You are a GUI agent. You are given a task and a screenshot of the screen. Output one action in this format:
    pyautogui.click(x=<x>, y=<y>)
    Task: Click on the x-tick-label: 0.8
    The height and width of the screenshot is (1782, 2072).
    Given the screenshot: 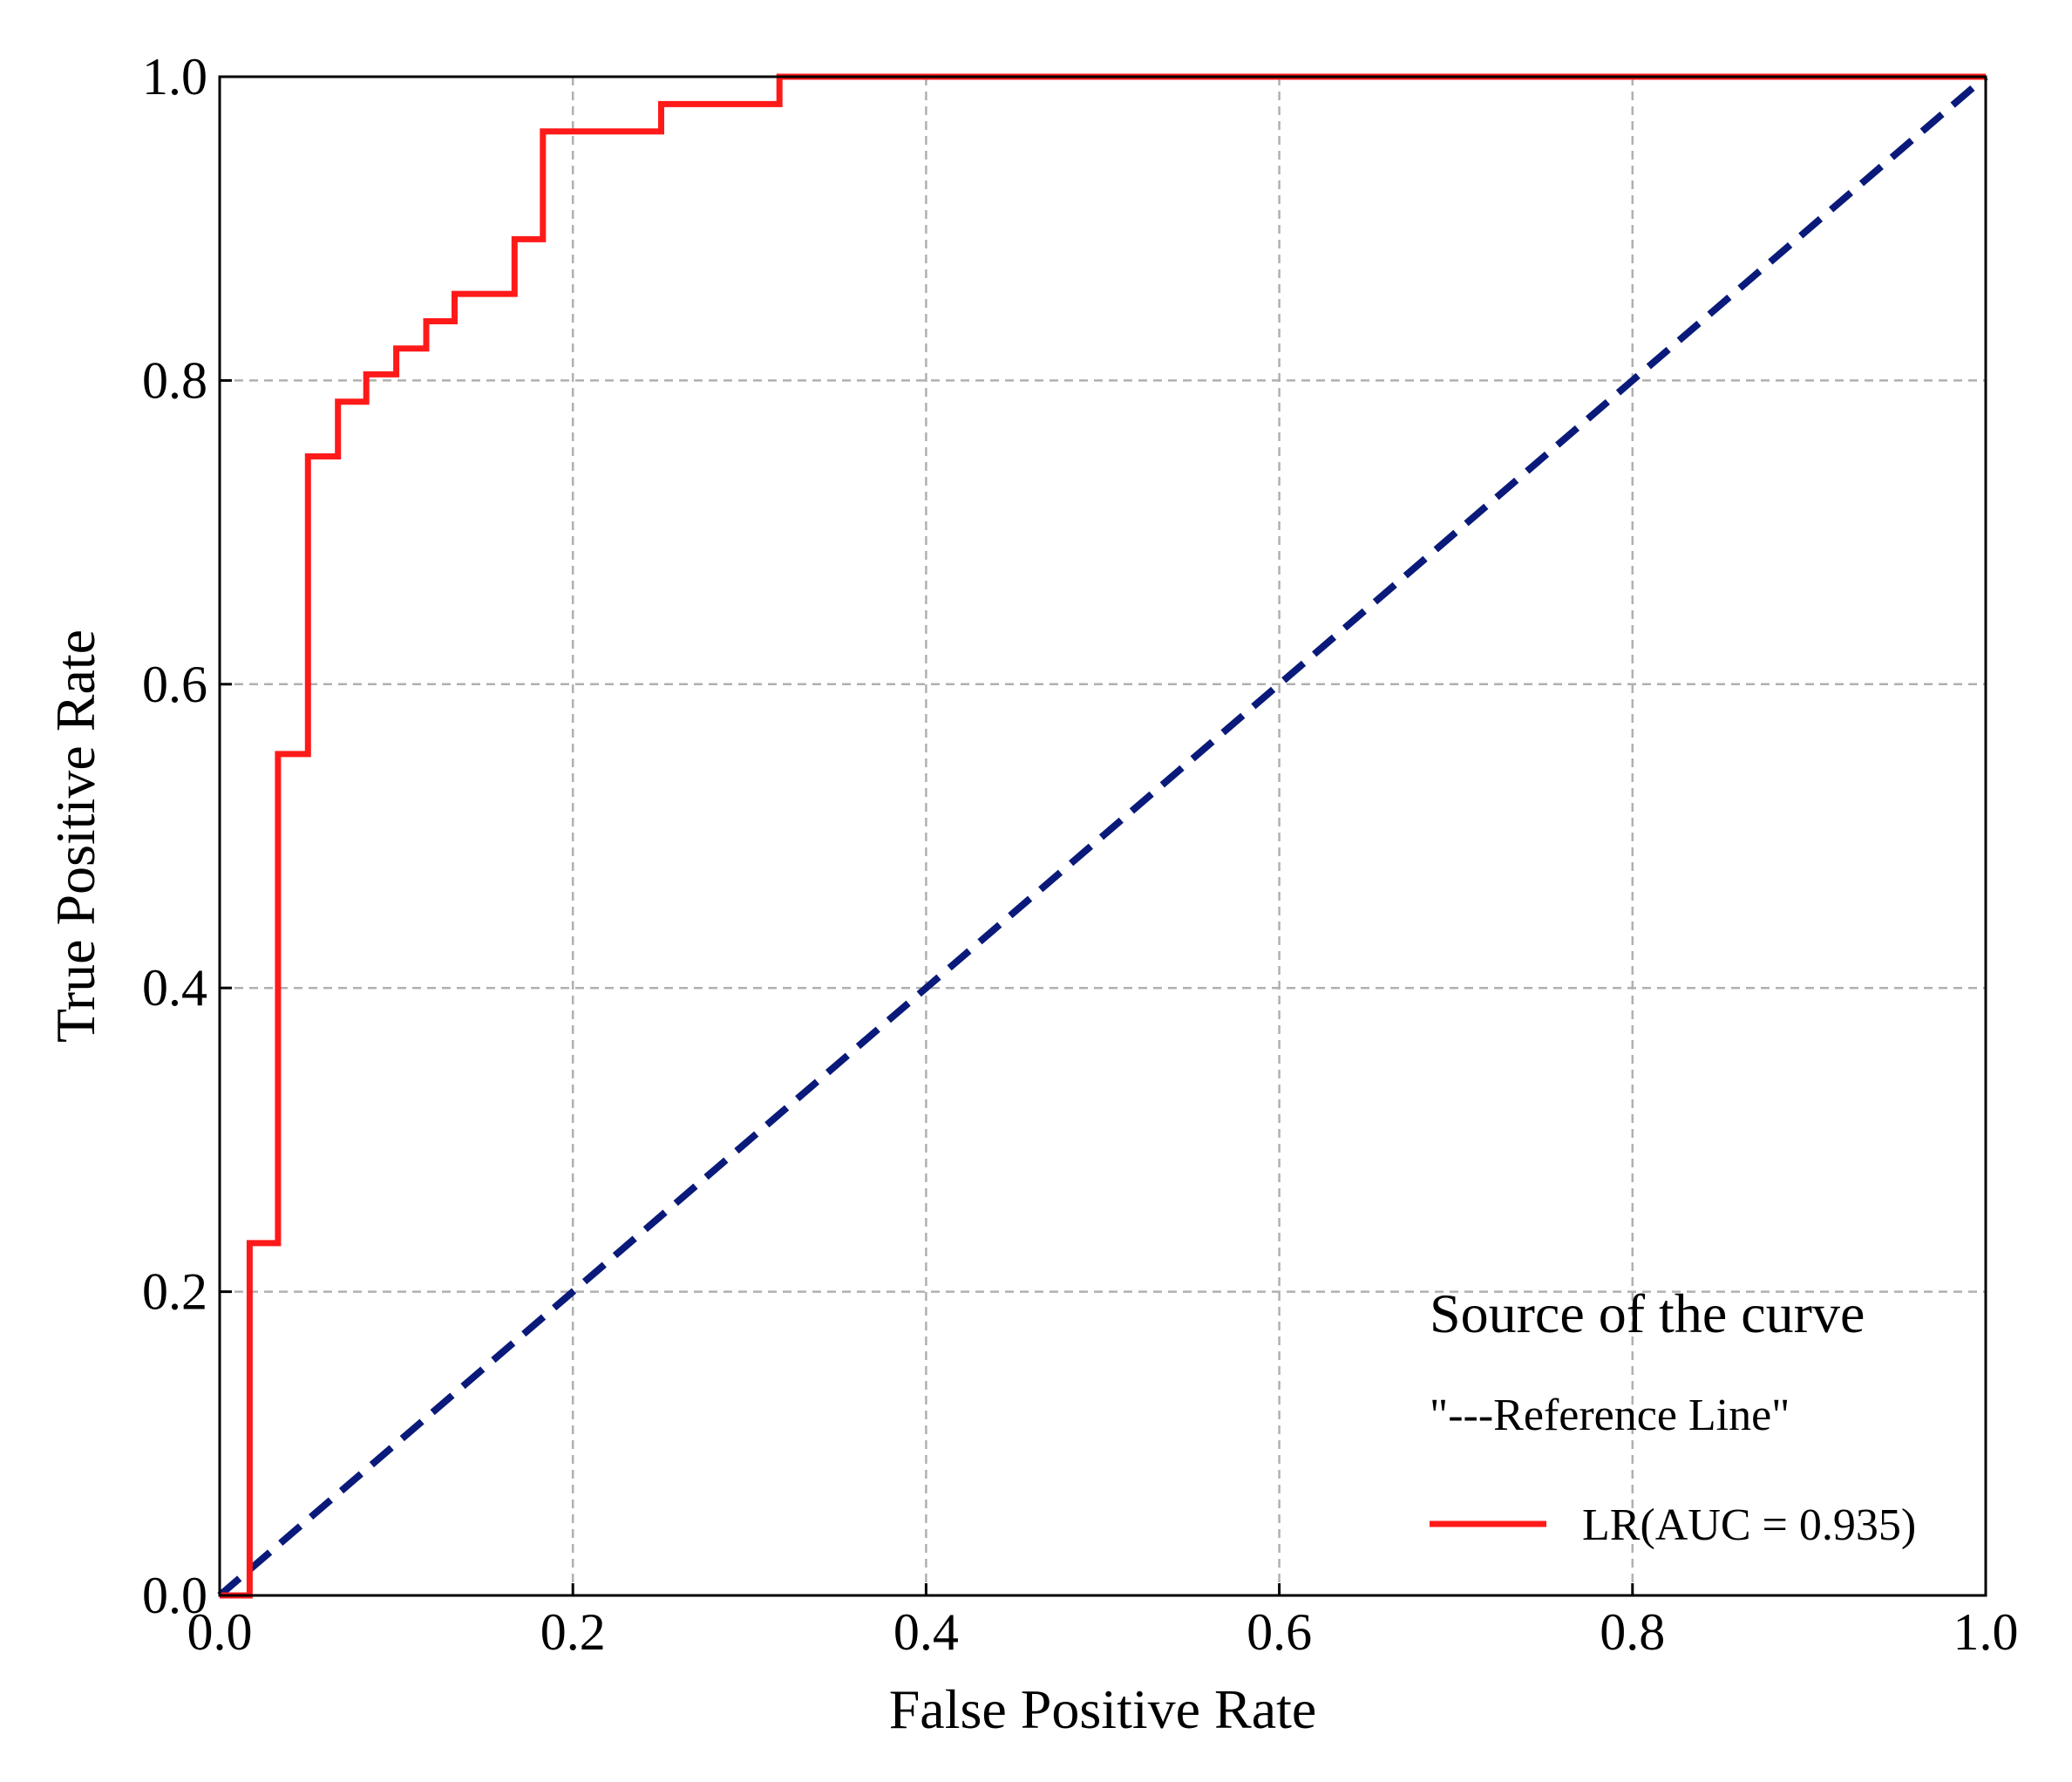 What is the action you would take?
    pyautogui.click(x=1632, y=1632)
    